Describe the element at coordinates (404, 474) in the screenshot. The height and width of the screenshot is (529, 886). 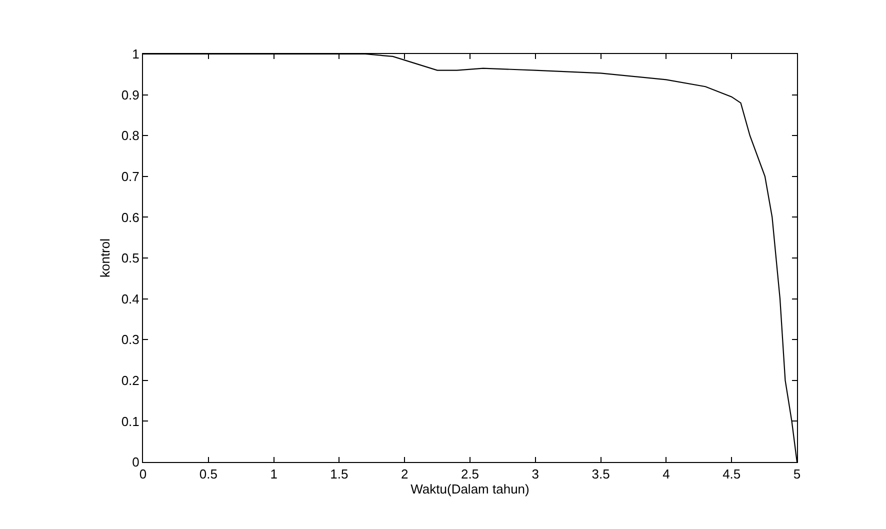
I see `x-tick-label: 2` at that location.